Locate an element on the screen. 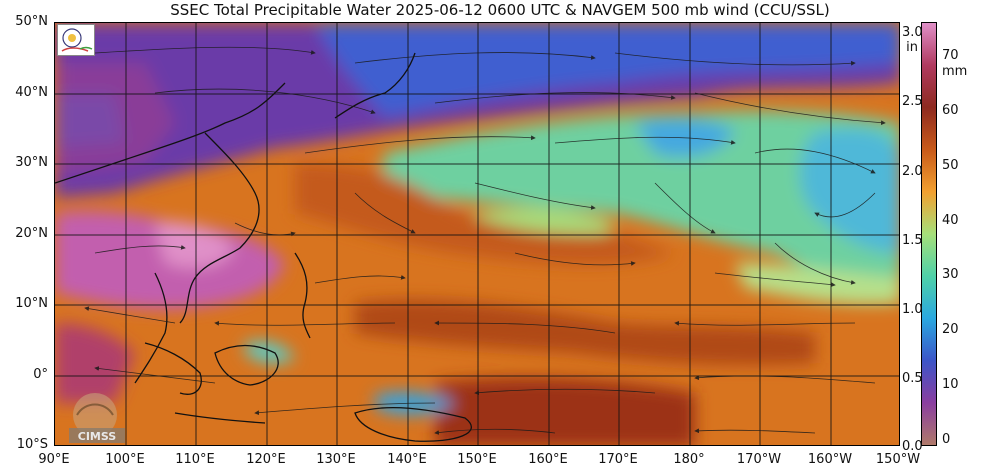 This screenshot has height=470, width=1000. lon-label-140e: 140°E is located at coordinates (407, 459).